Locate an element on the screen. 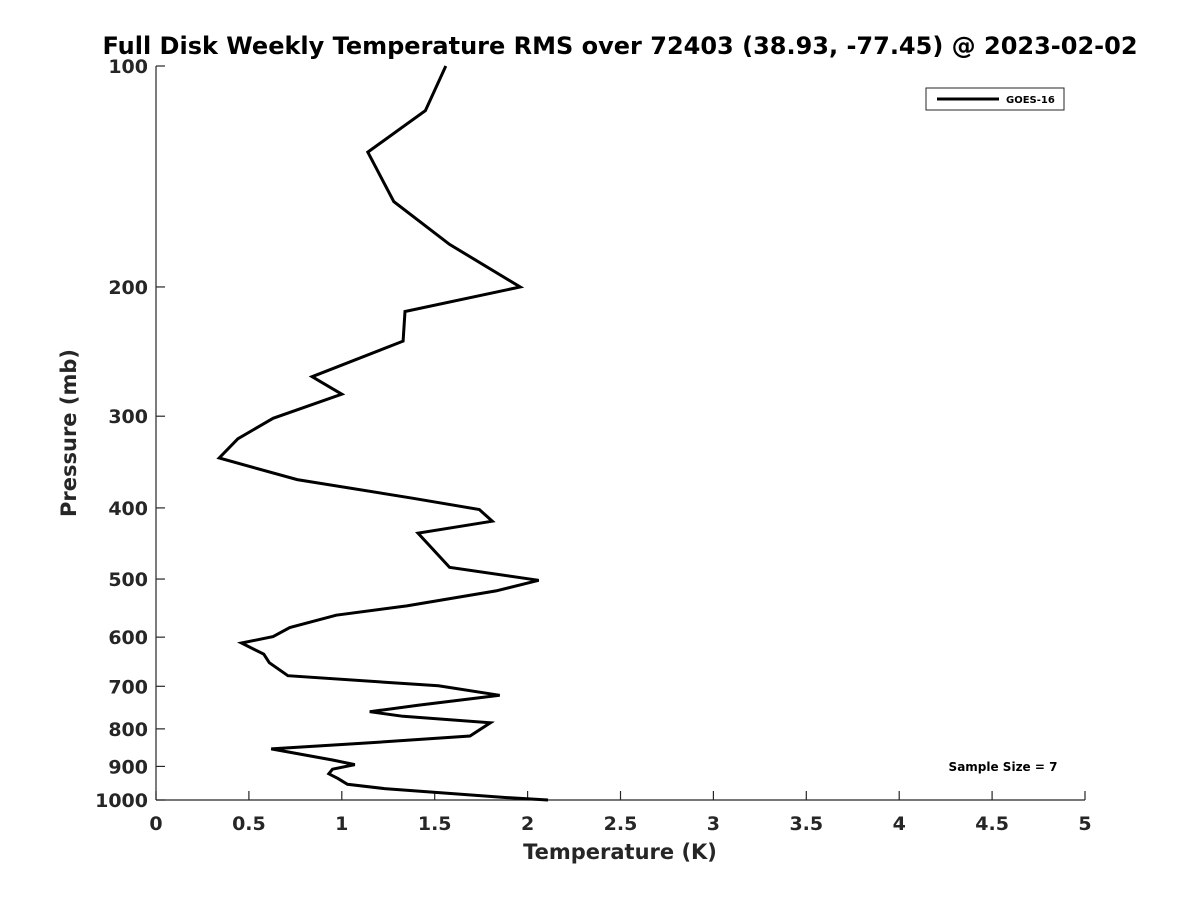  y-tick-label: 900 is located at coordinates (128, 767).